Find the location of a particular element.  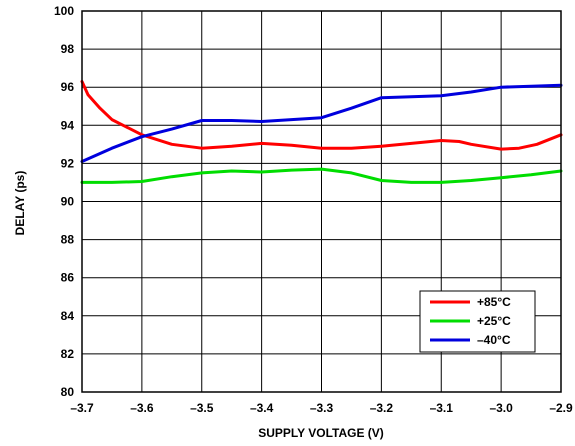

x-tick-labels: –3.7 –3.6 –3.5 –3.4 –3.3 –3.2 –3.1 –3.0 –2.9 is located at coordinates (321, 408).